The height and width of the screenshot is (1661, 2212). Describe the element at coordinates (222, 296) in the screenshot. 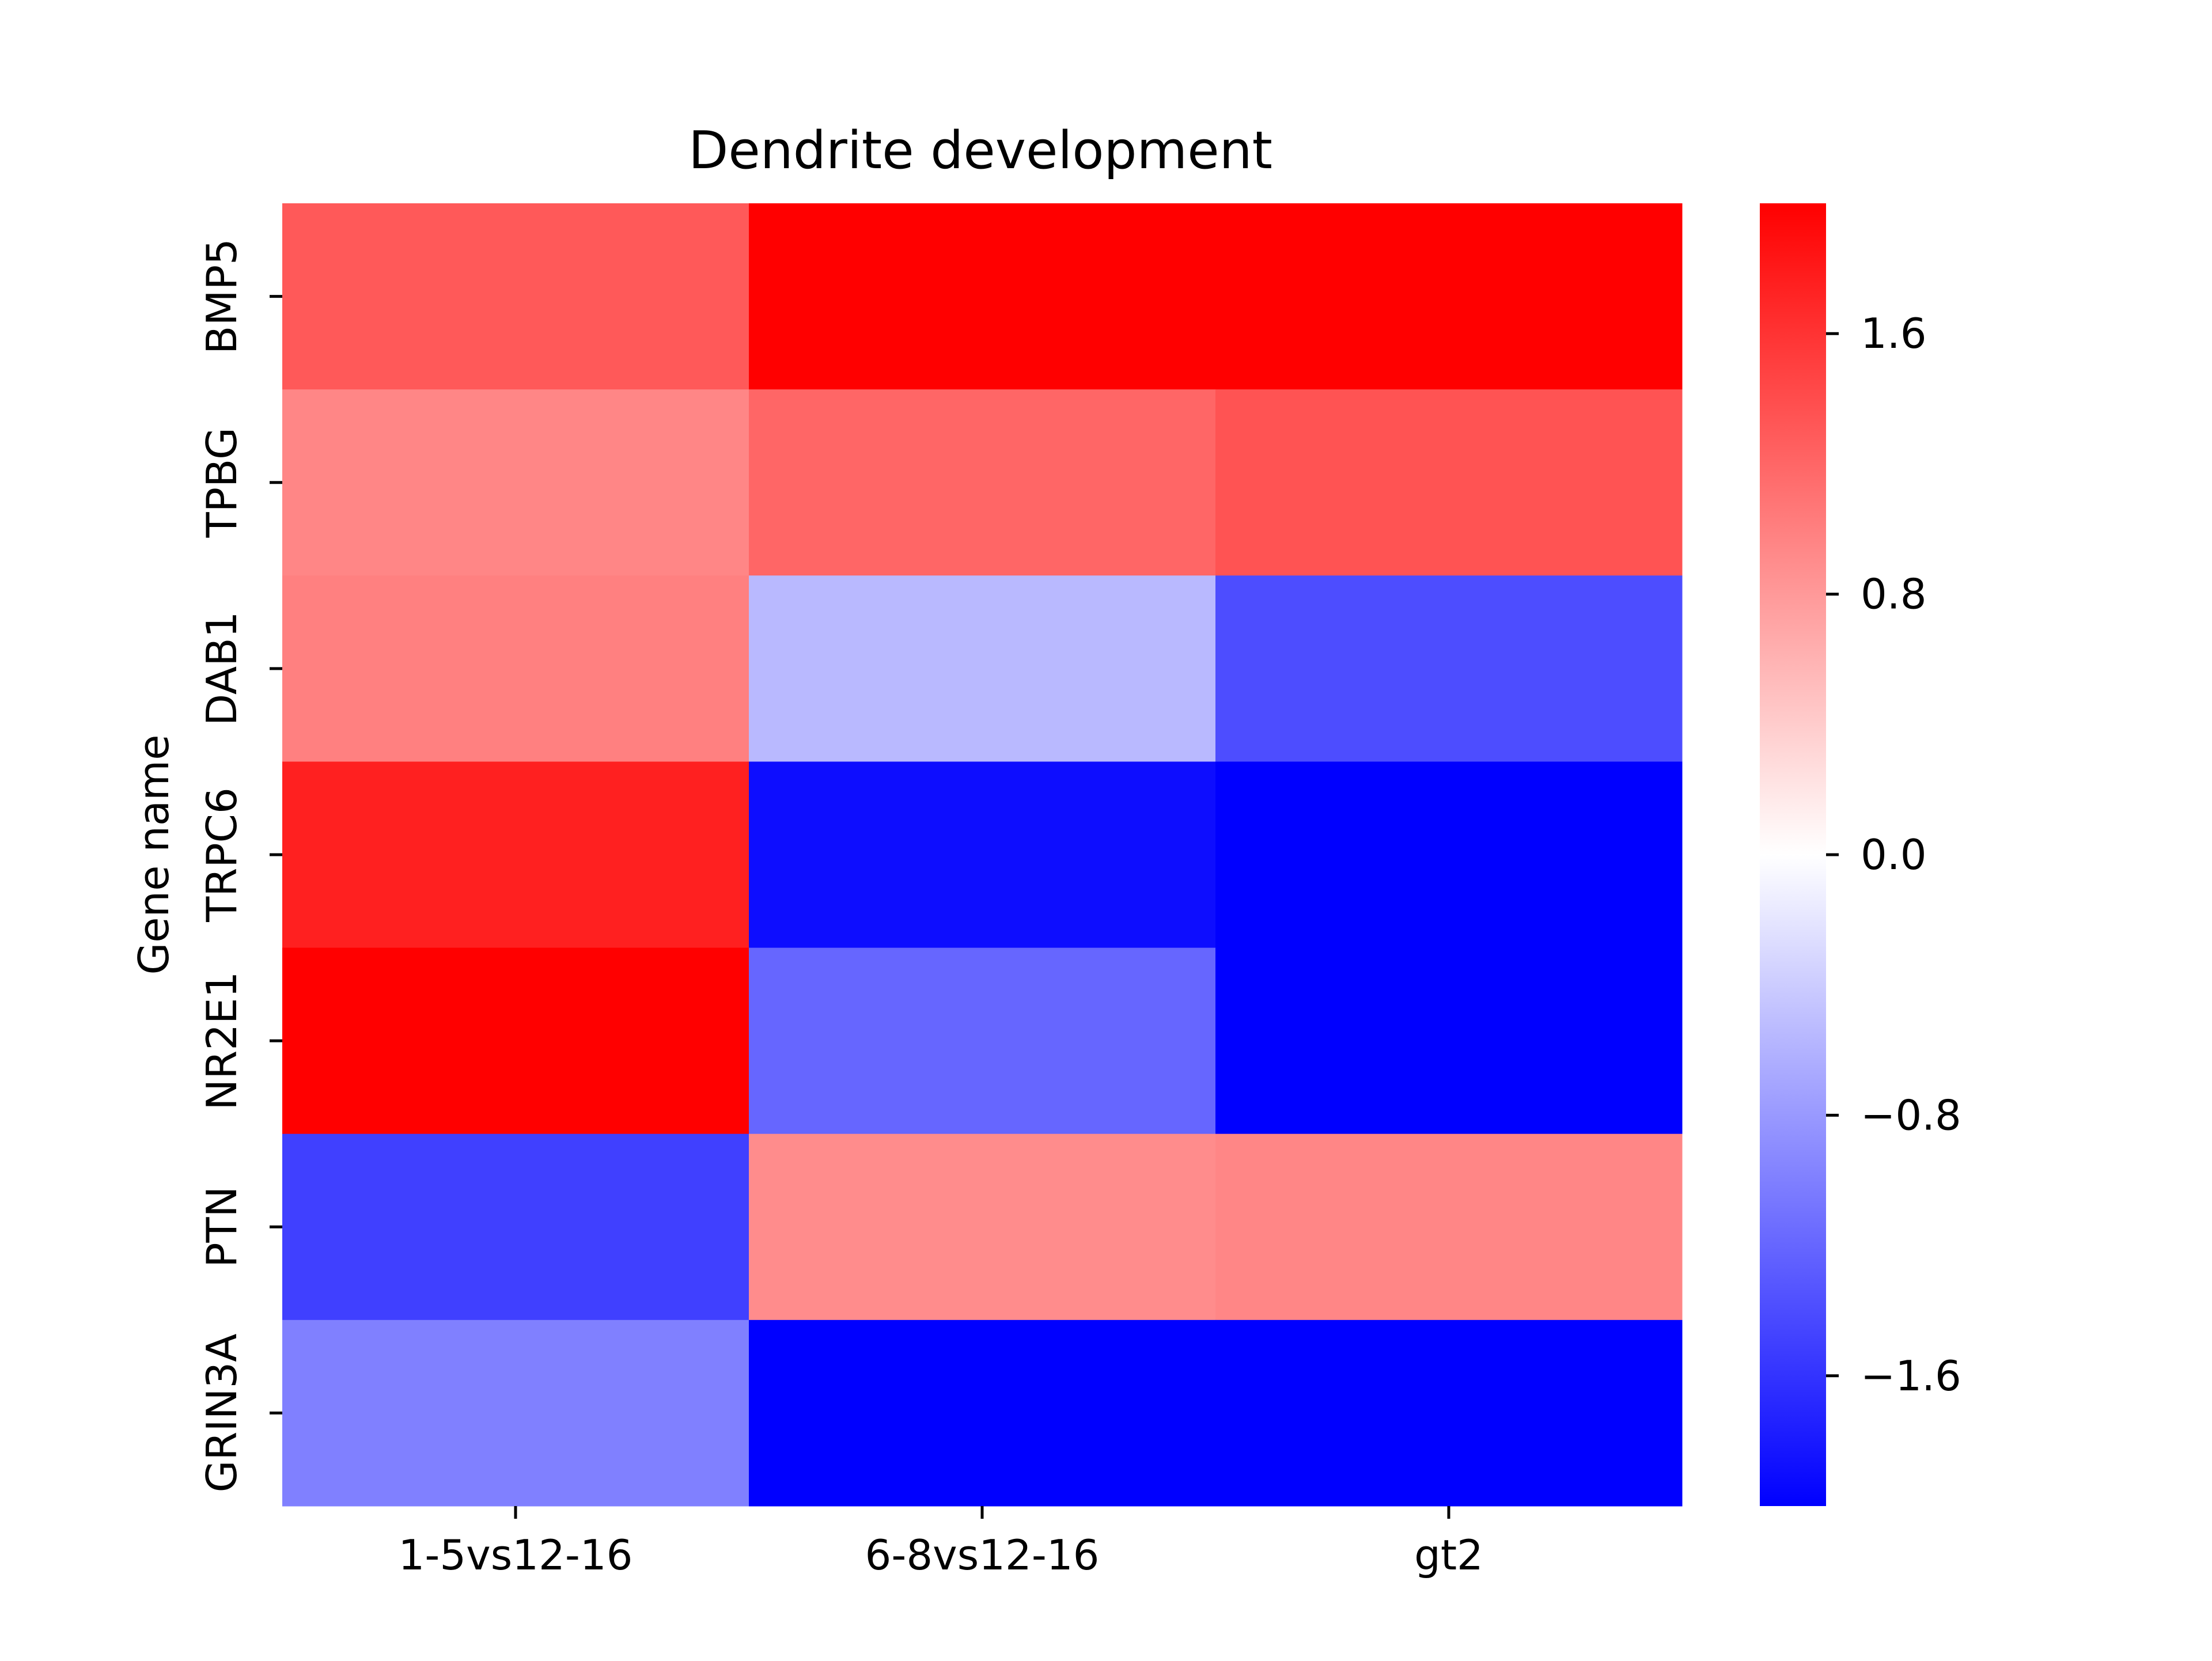

I see `y-tick-label-bmp5: BMP5` at that location.